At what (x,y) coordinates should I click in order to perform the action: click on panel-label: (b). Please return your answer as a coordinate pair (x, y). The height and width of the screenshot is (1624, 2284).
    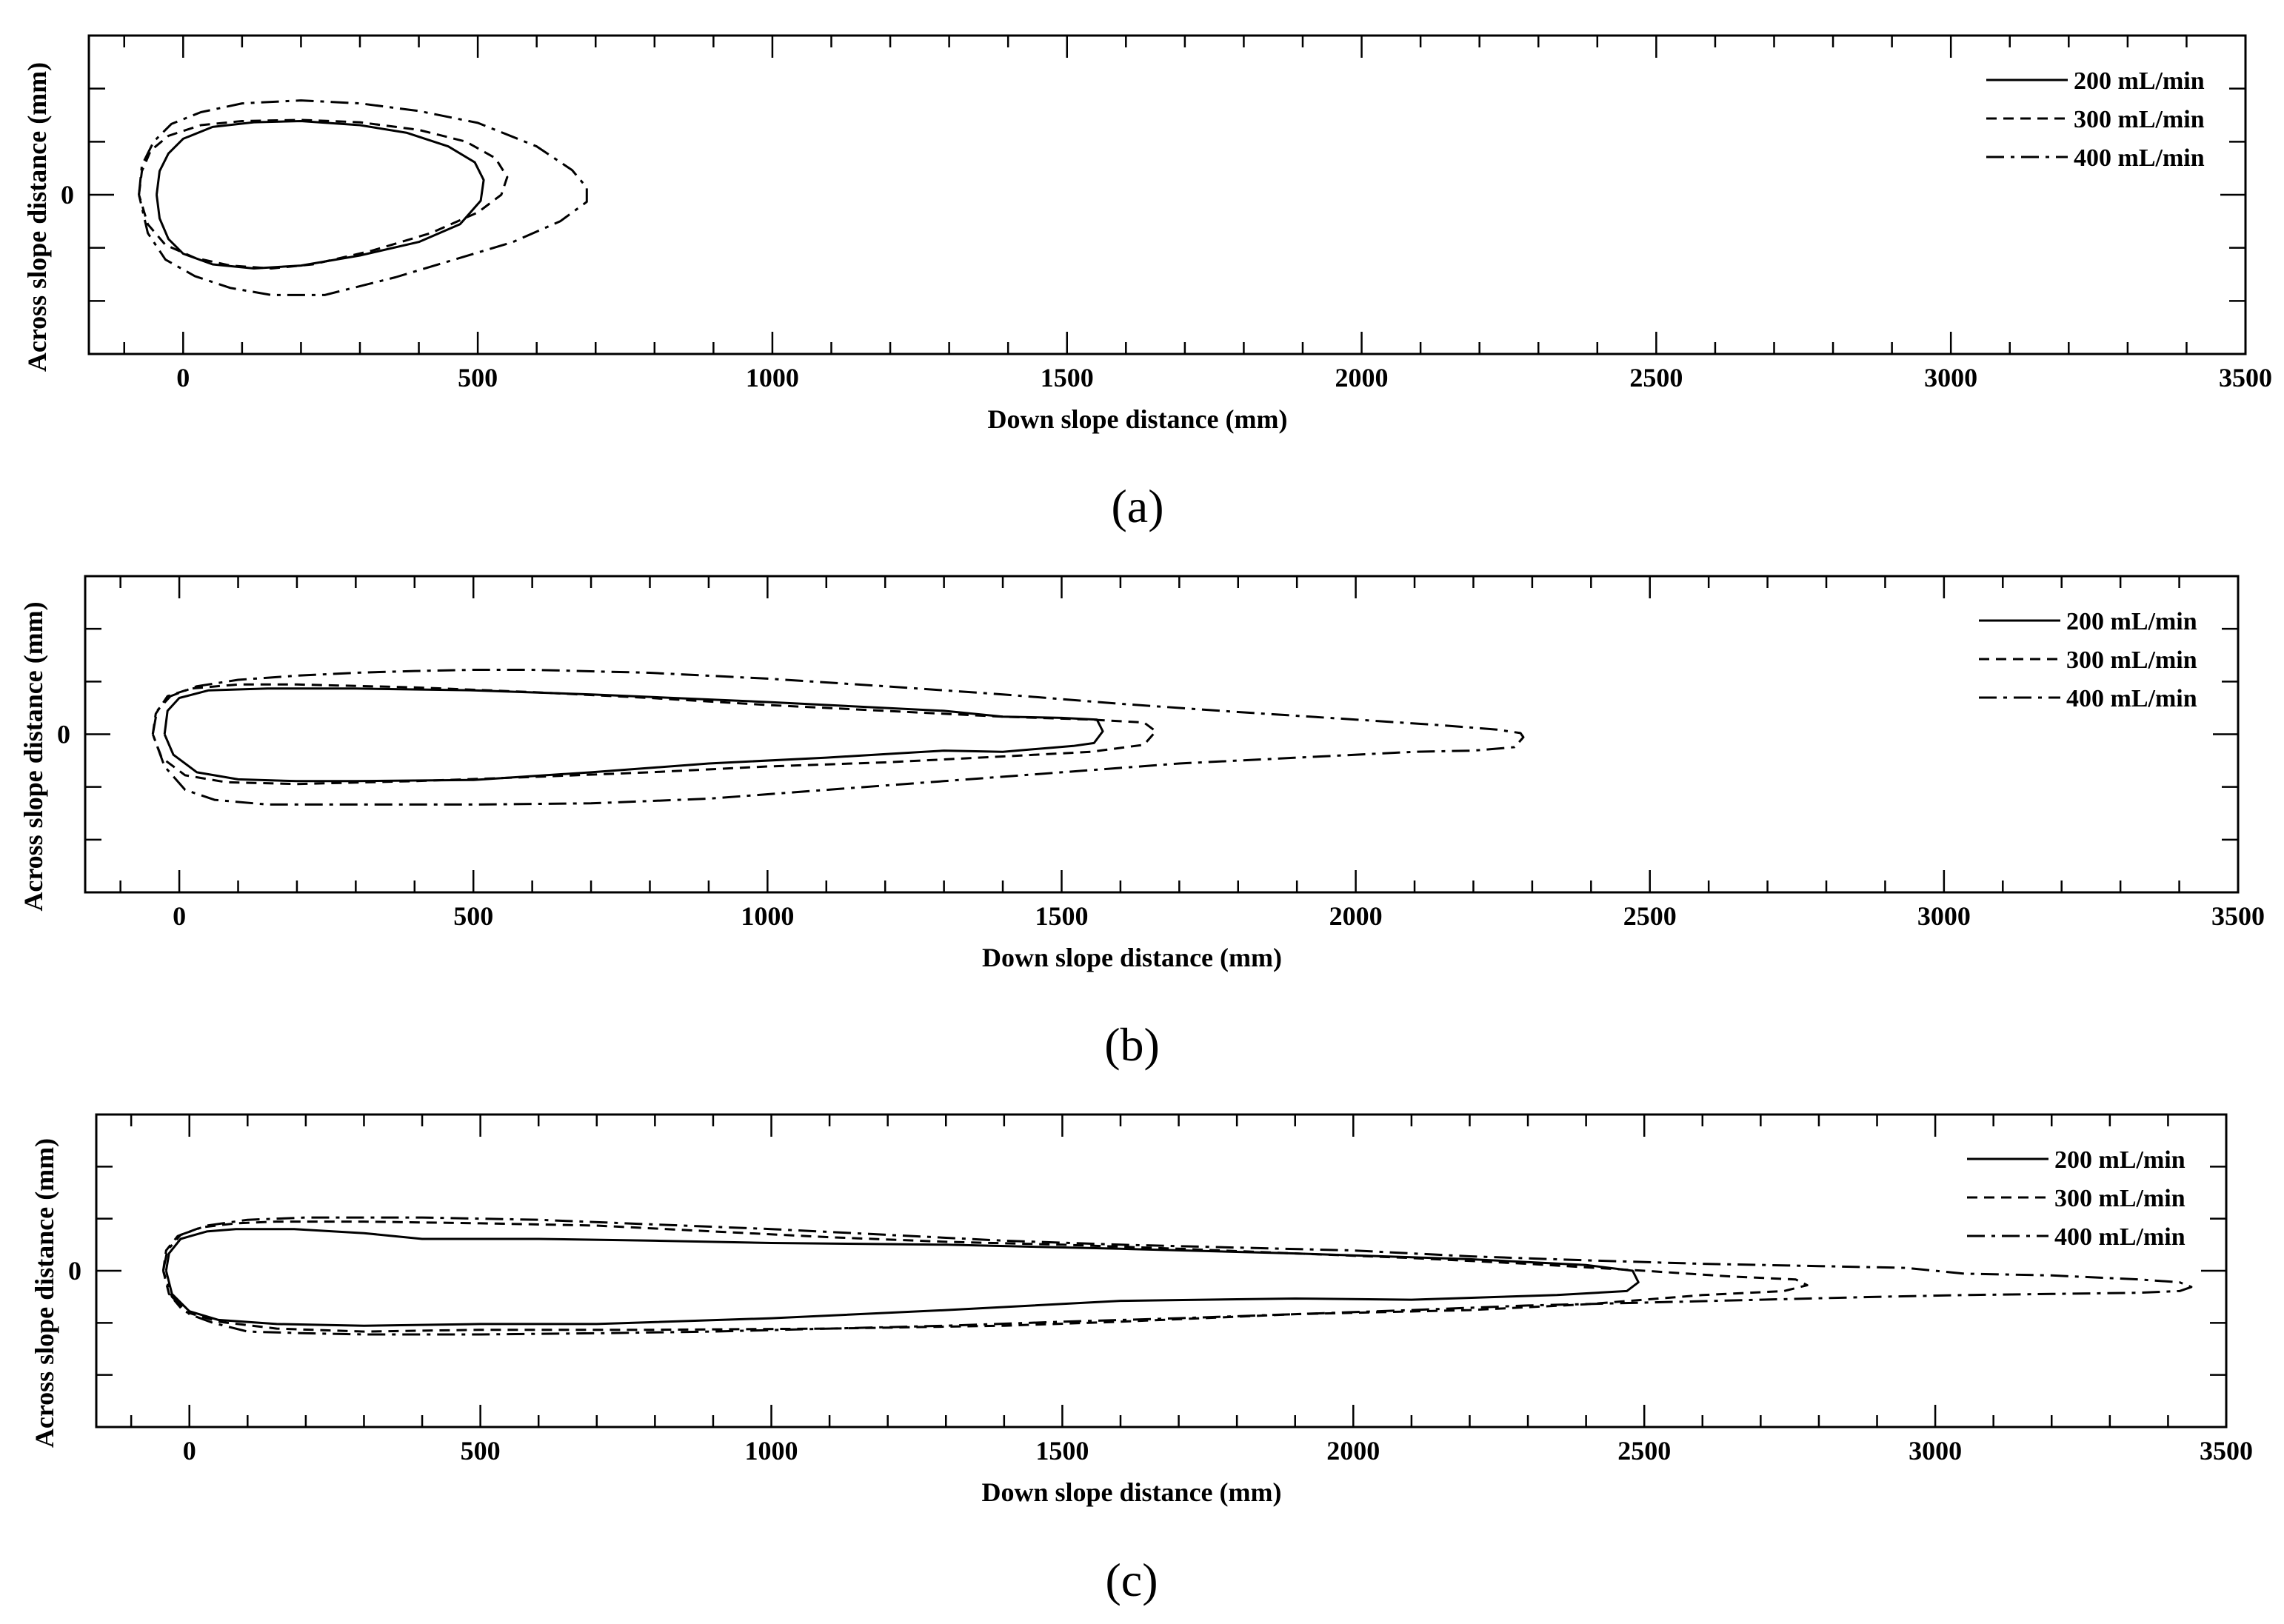
    Looking at the image, I should click on (1132, 1044).